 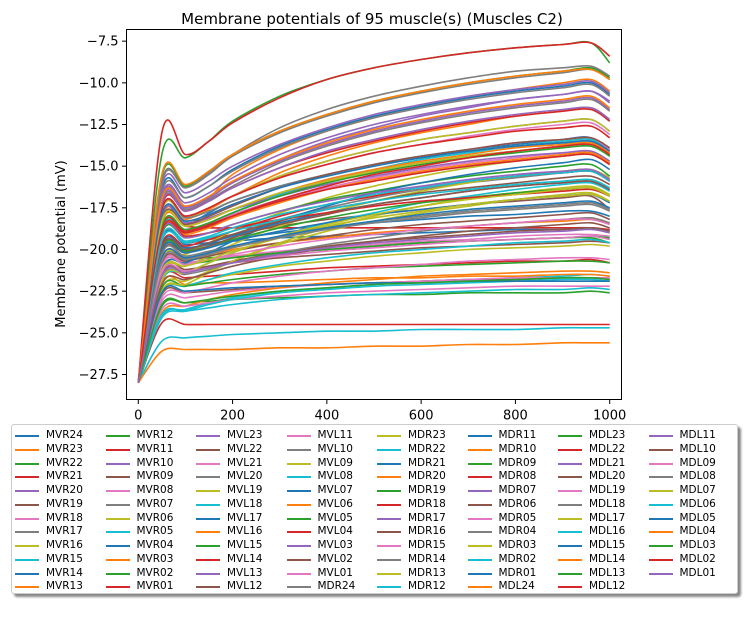 What do you see at coordinates (155, 503) in the screenshot?
I see `legend-label: MVR07` at bounding box center [155, 503].